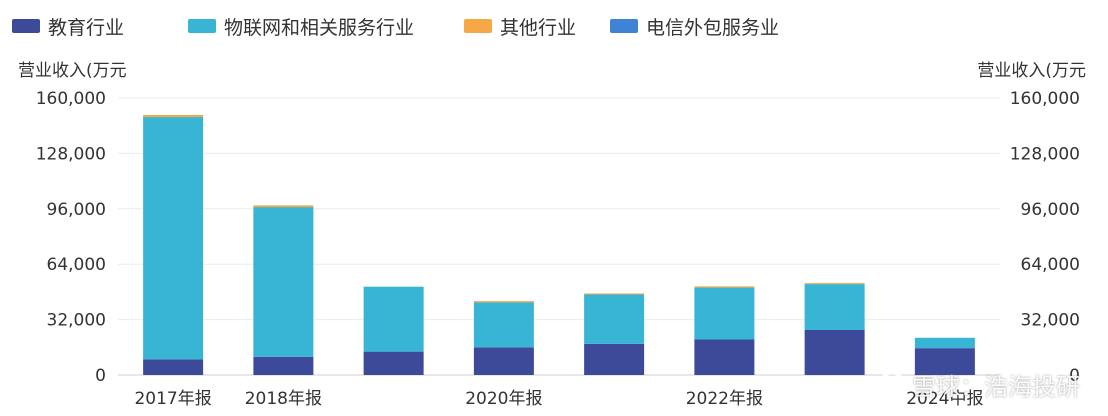  Describe the element at coordinates (76, 265) in the screenshot. I see `y-tick-label-left: 64,000` at that location.